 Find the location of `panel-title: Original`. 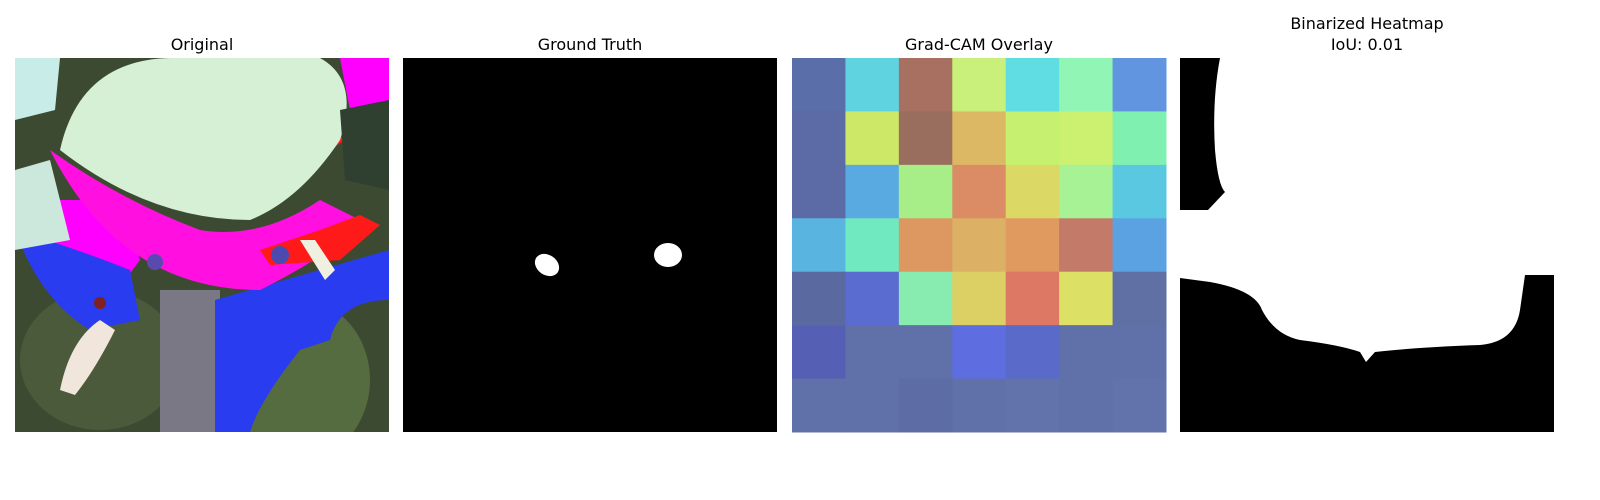

panel-title: Original is located at coordinates (202, 44).